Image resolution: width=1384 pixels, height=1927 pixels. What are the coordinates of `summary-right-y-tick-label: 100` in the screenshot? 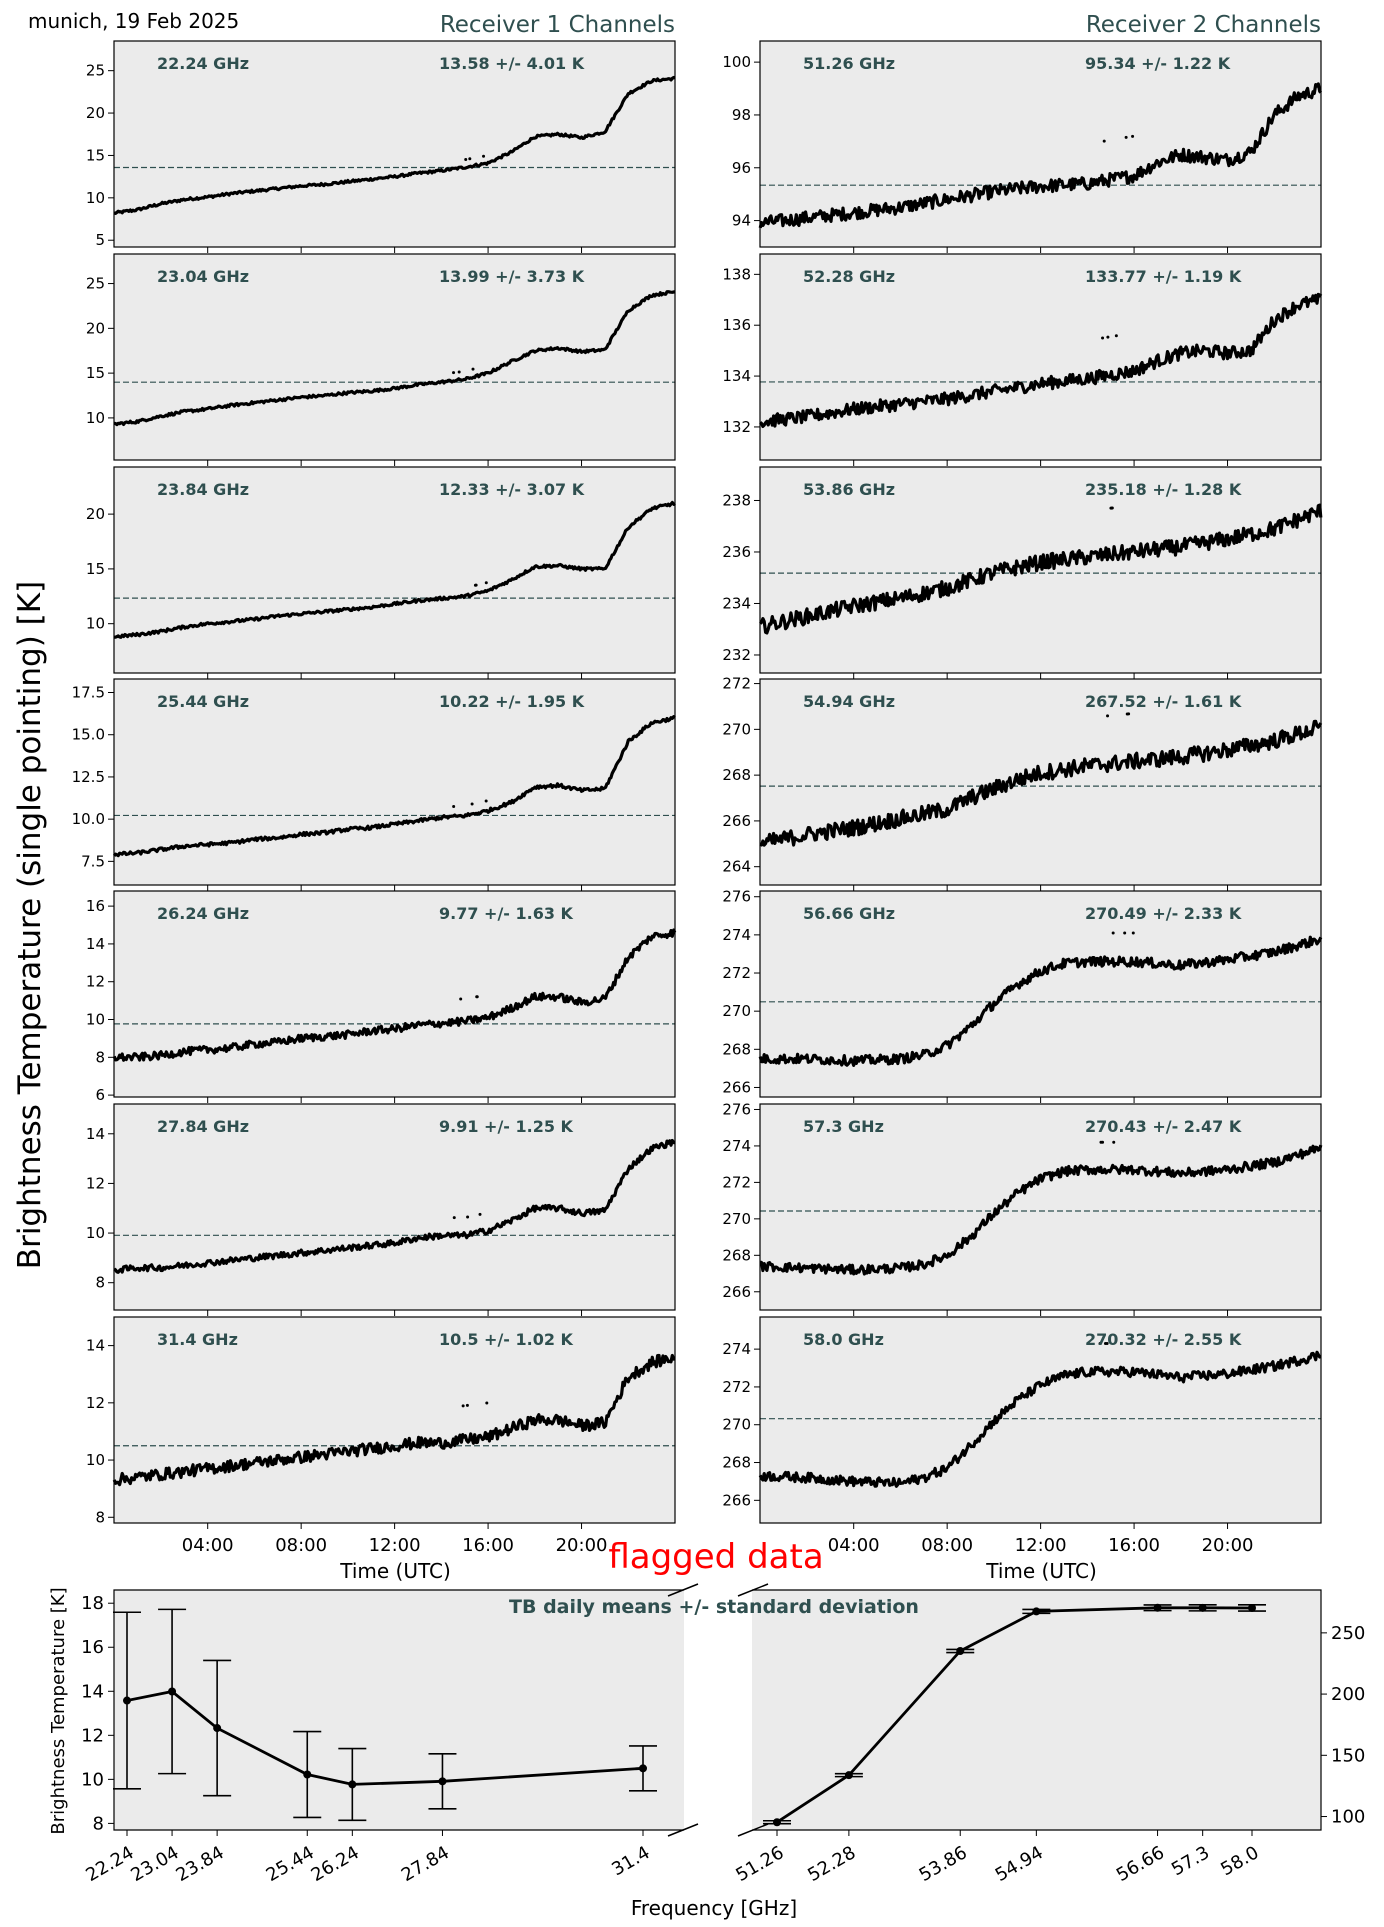 It's located at (1348, 1817).